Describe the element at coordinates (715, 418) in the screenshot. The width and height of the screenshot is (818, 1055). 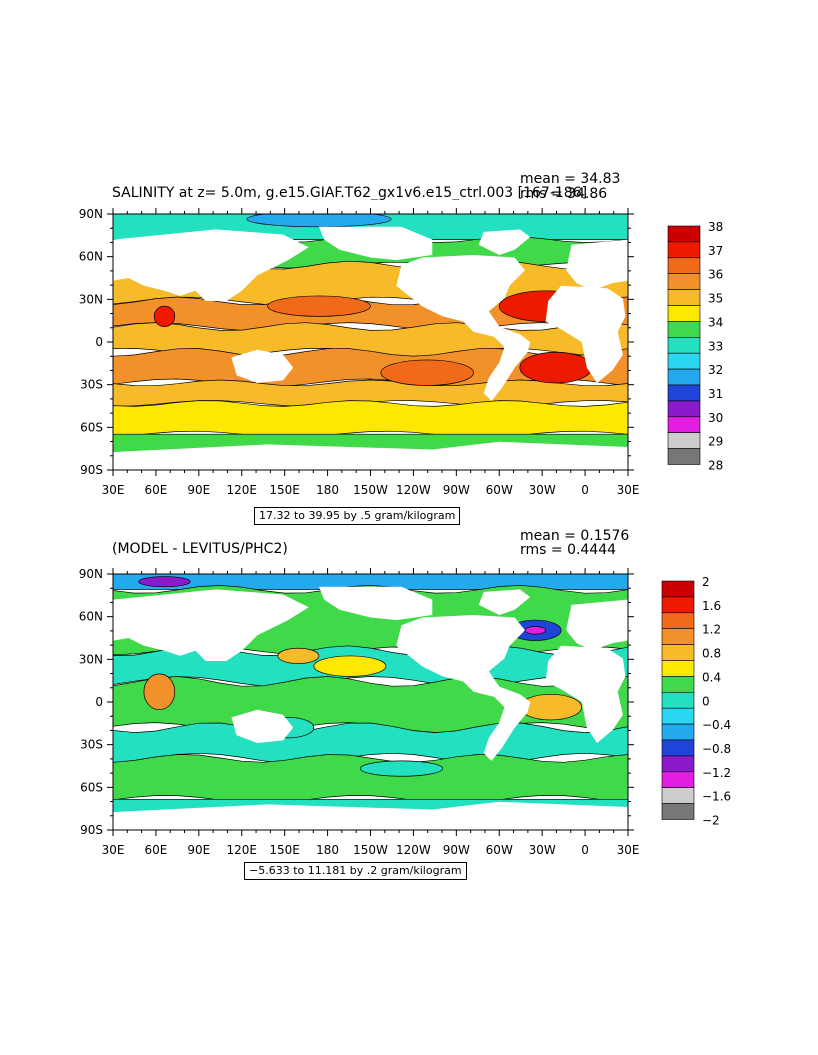
I see `colorbar-label: 30` at that location.